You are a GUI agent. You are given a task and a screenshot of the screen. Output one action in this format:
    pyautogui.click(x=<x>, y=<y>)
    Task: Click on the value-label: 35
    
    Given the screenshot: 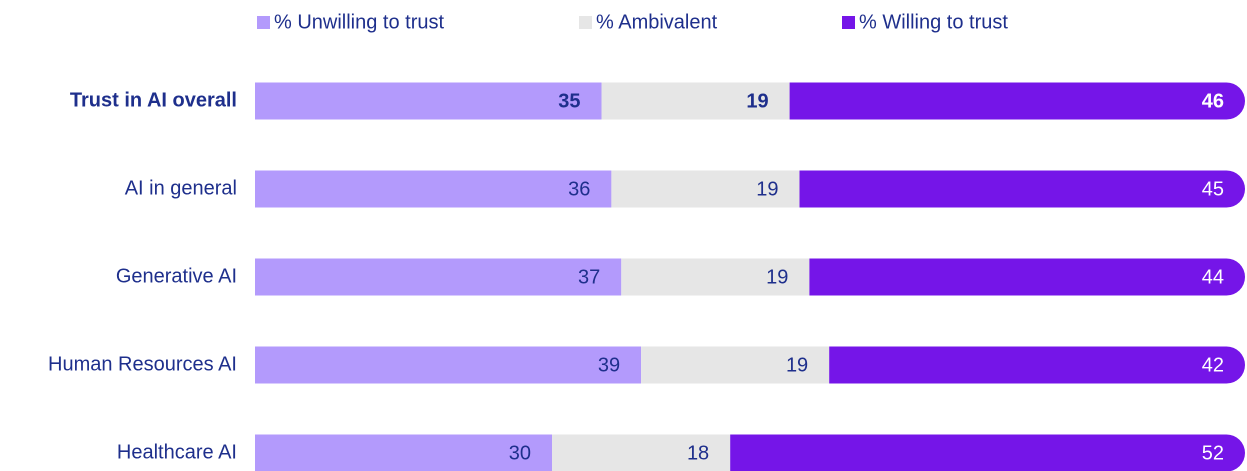 What is the action you would take?
    pyautogui.click(x=569, y=101)
    